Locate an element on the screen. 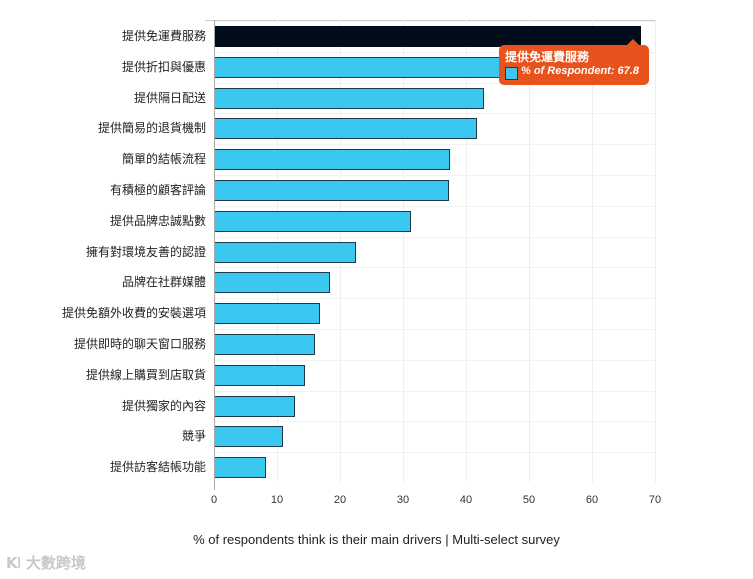  x-tick-label: 60 is located at coordinates (592, 500).